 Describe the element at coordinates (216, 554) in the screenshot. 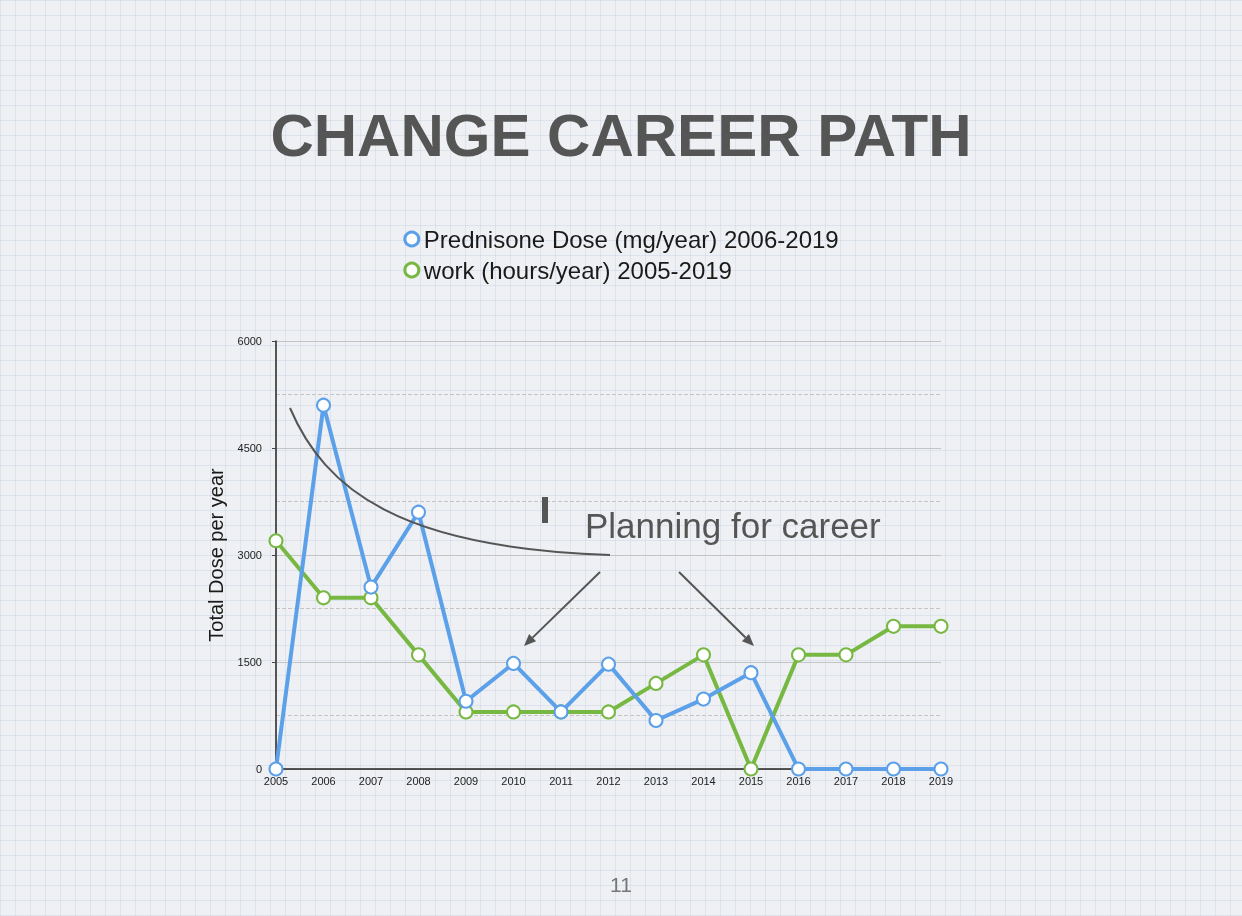

I see `y-axis-title: Total Dose per year` at that location.